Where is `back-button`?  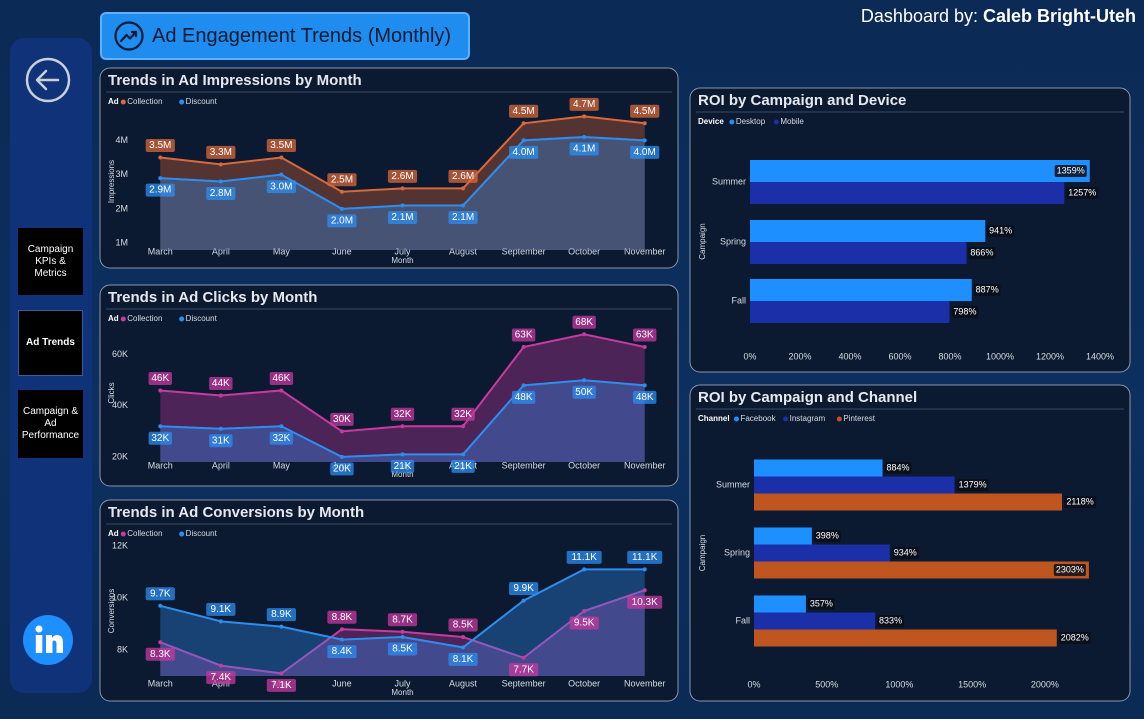 back-button is located at coordinates (48, 80).